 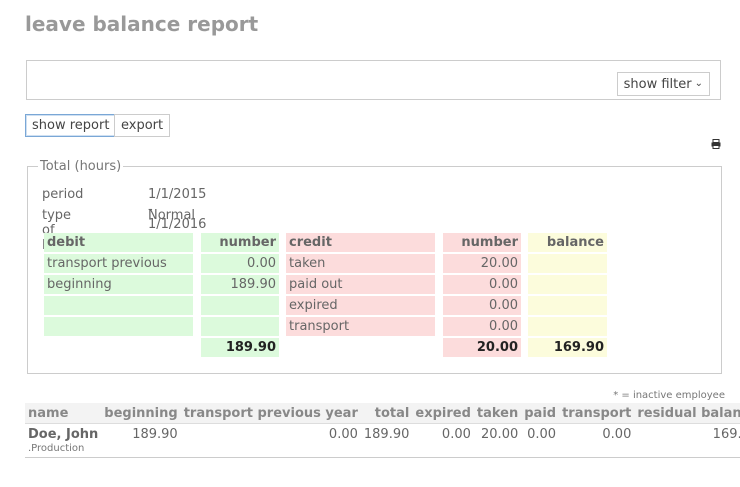 What do you see at coordinates (240, 284) in the screenshot?
I see `debit-row-value: 189.90` at bounding box center [240, 284].